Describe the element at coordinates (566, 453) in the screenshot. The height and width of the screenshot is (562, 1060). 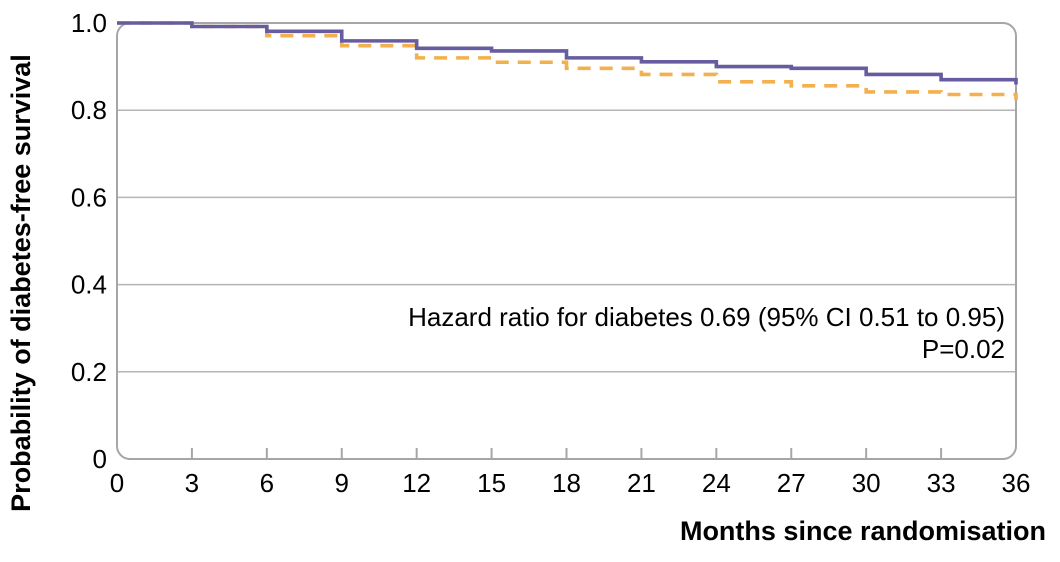
I see `x-axis-ticks` at that location.